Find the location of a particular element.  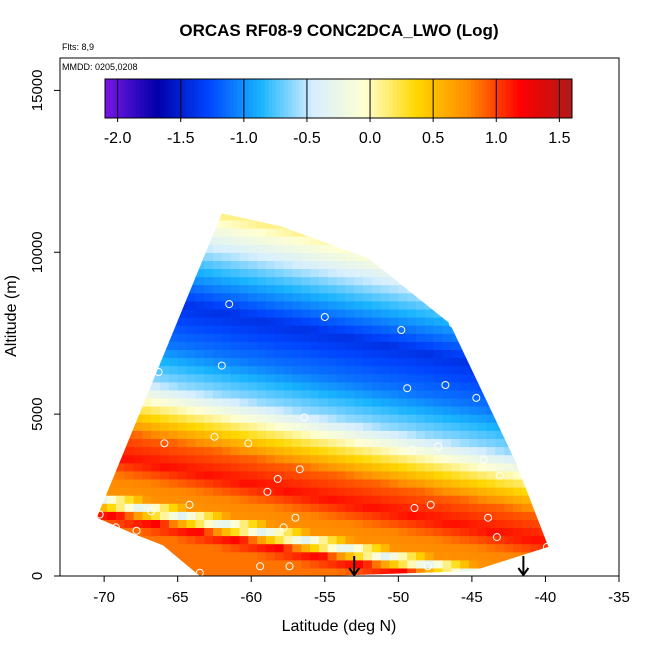

arrow-marker-head is located at coordinates (523, 572).